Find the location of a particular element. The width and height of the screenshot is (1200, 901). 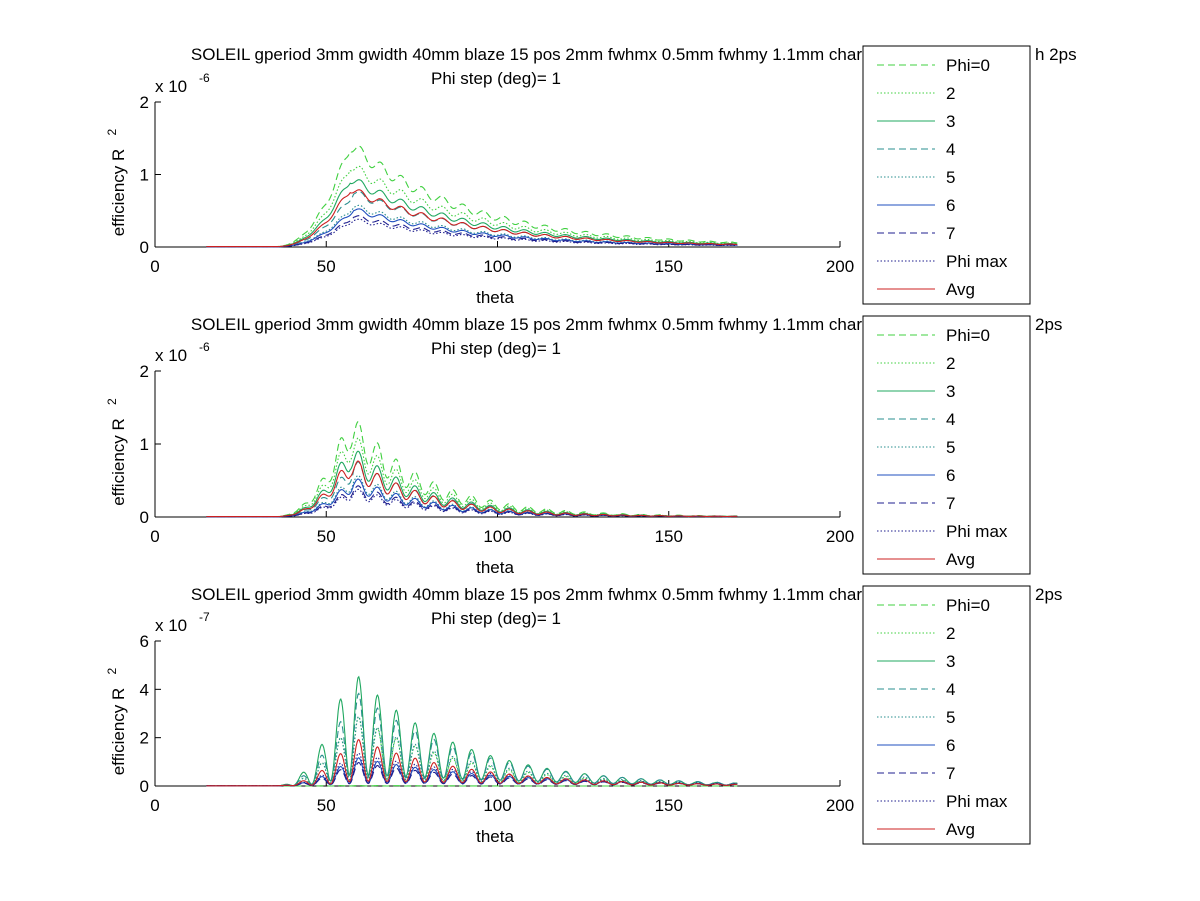

y-tick-label: 6 is located at coordinates (144, 641).